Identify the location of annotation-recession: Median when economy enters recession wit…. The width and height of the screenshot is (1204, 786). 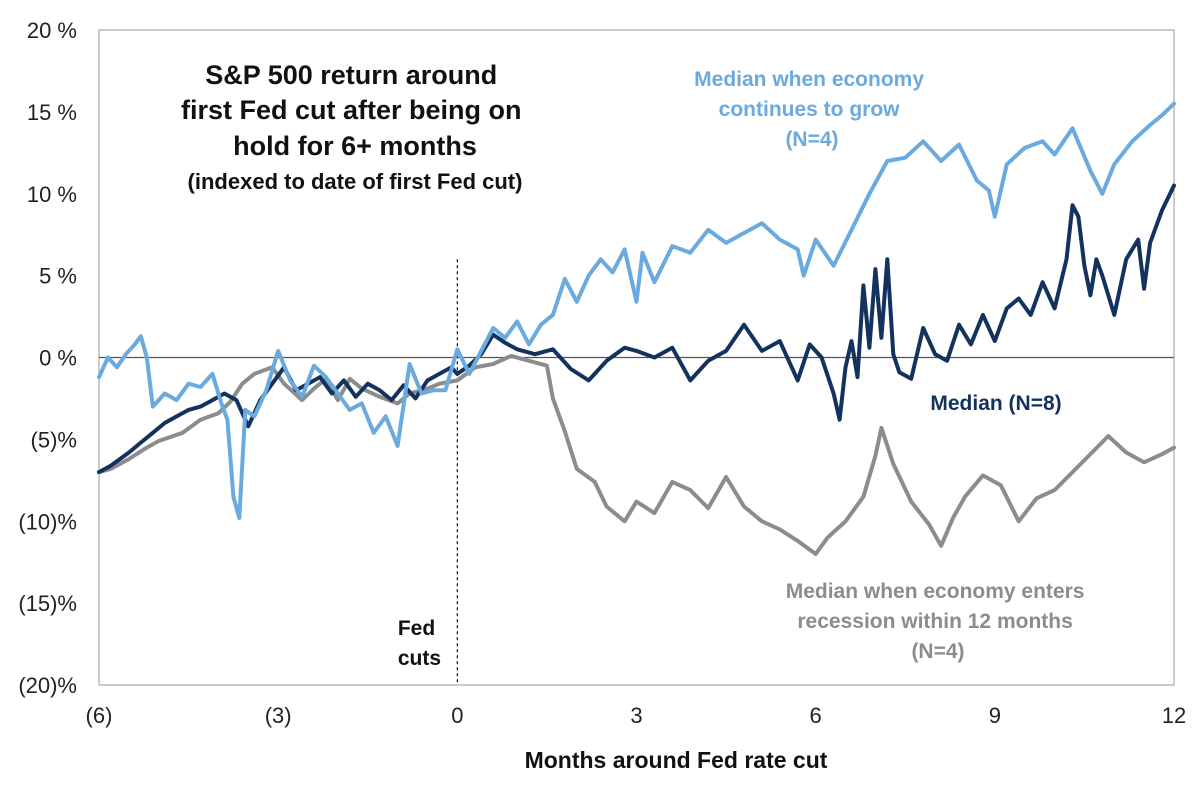
(938, 621).